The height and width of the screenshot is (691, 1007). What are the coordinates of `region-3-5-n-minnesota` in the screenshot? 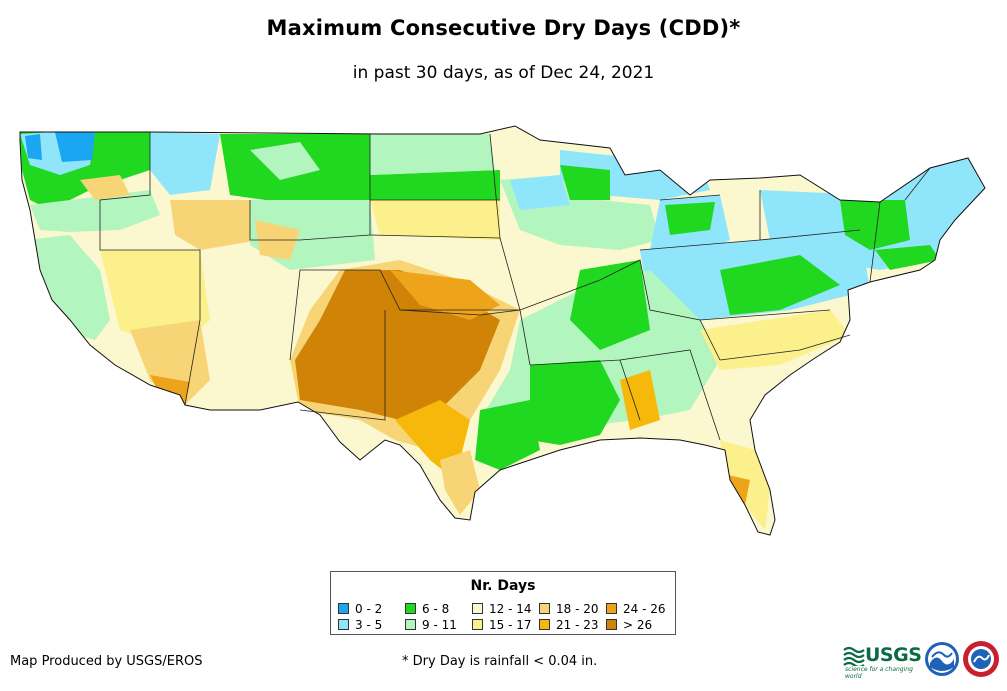 It's located at (540, 192).